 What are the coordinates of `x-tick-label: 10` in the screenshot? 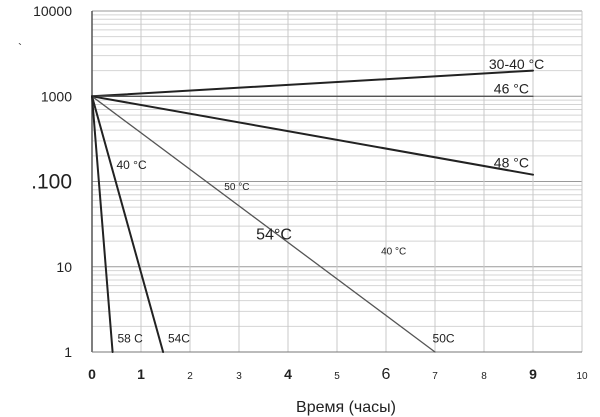 It's located at (582, 376).